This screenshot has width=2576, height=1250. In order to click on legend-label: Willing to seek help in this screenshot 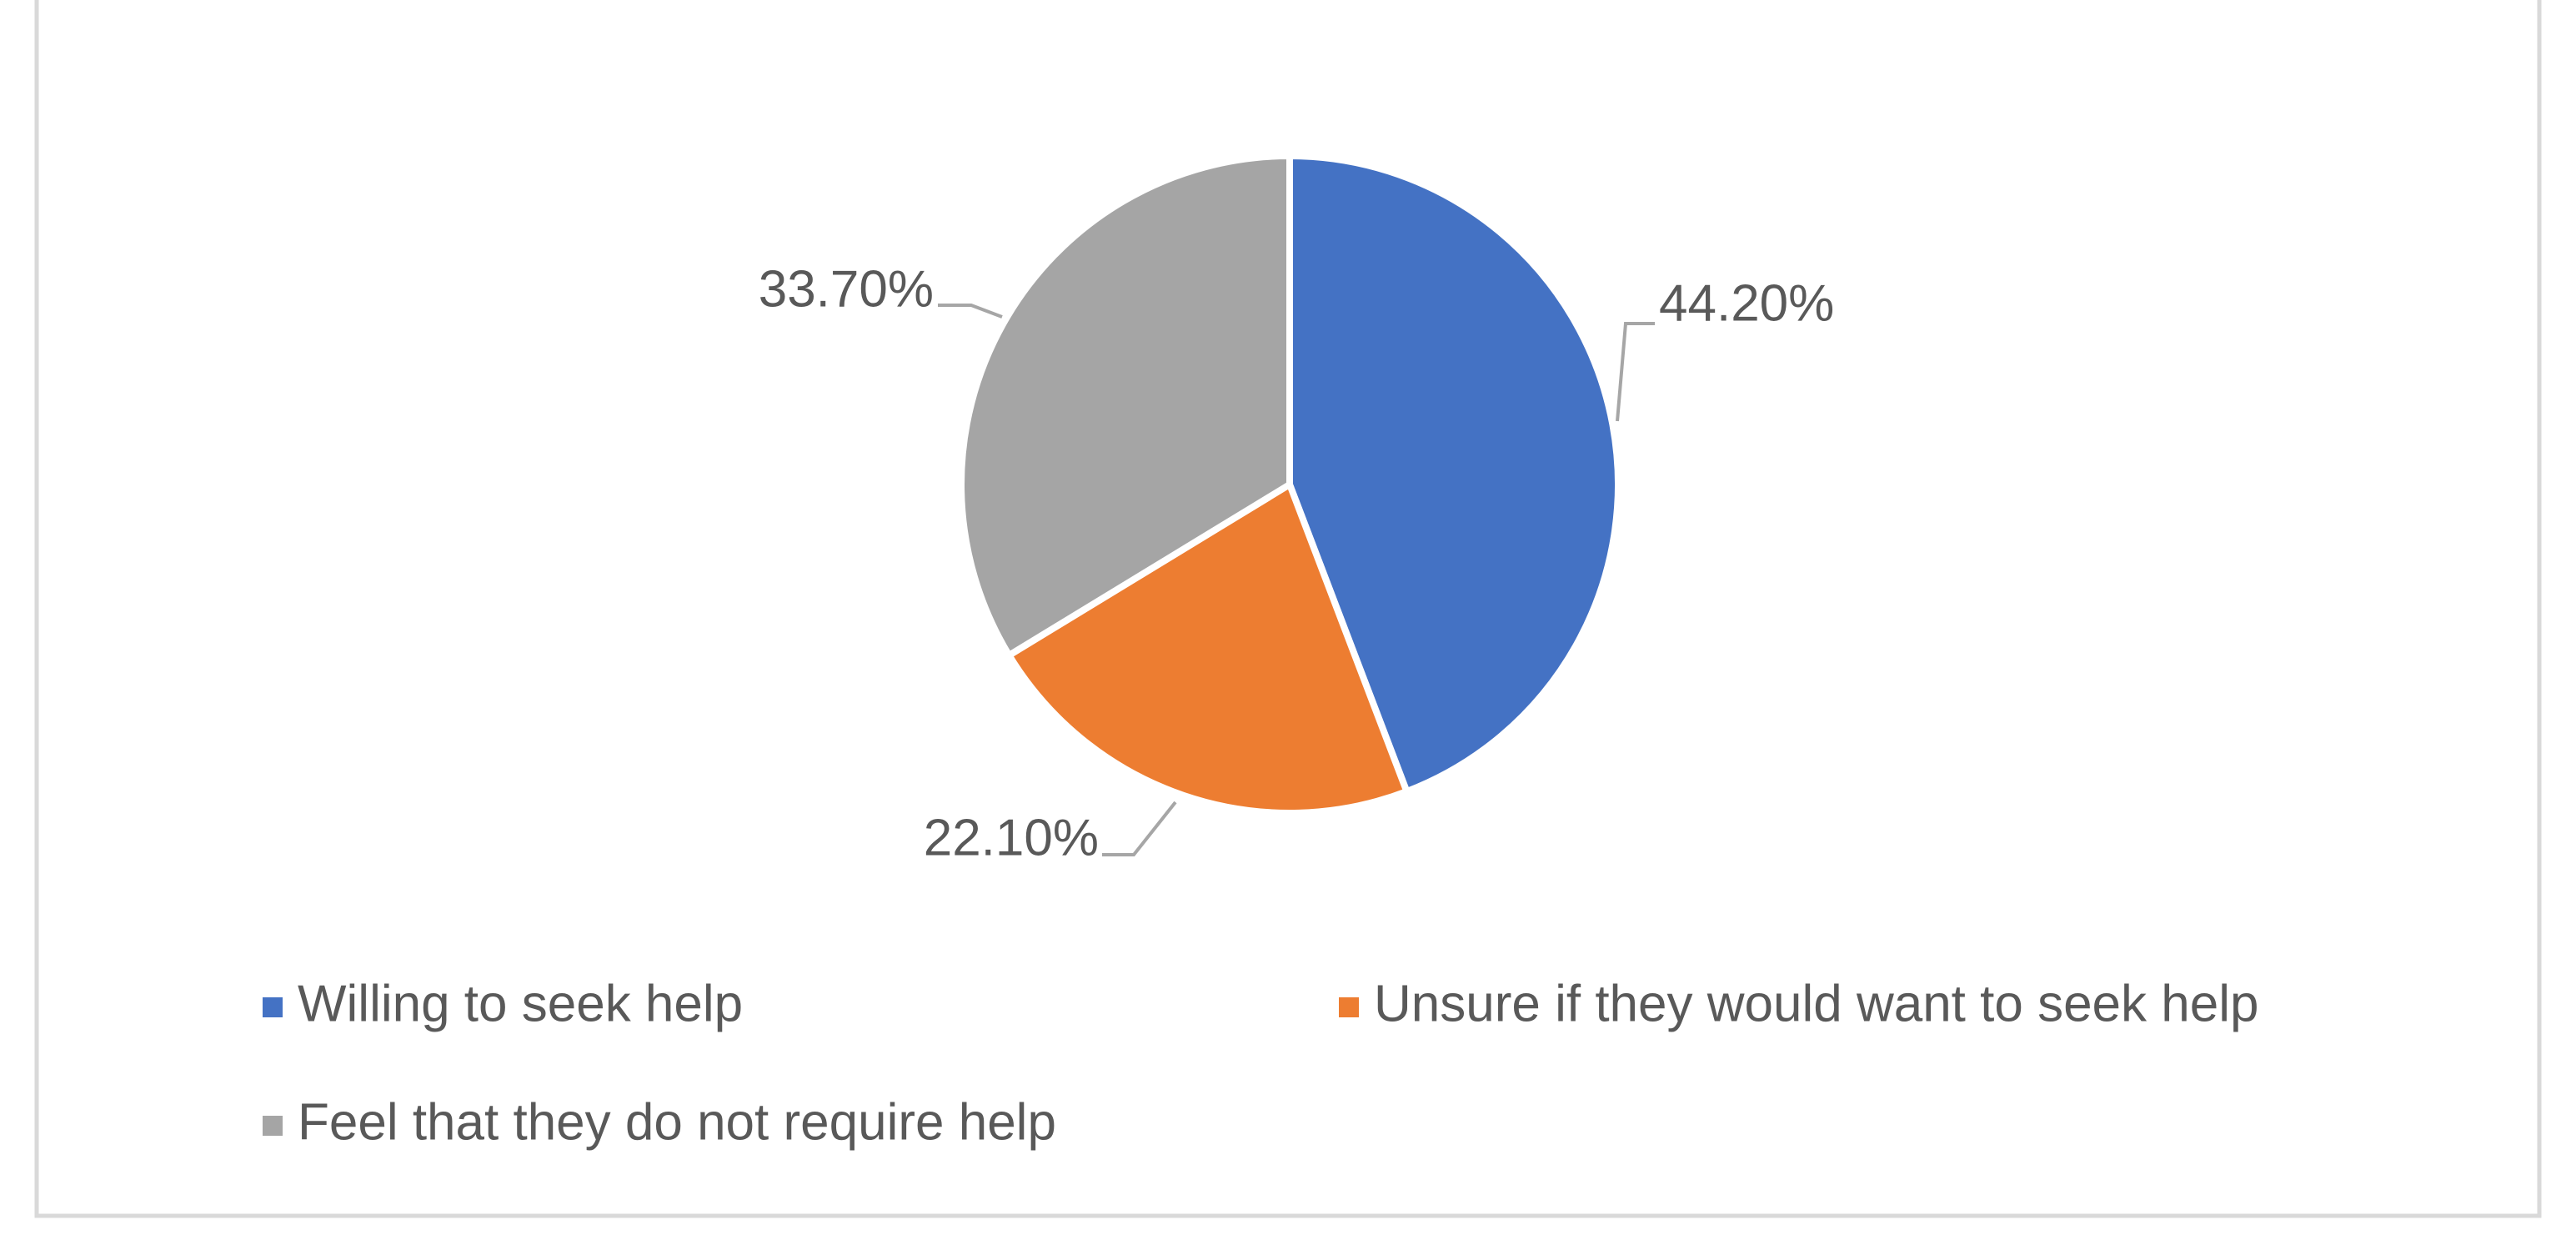, I will do `click(520, 1003)`.